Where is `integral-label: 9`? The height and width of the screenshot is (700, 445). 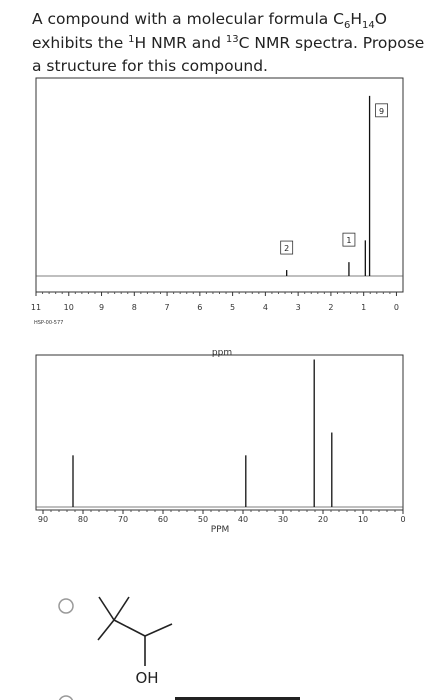
integral-label: 9 is located at coordinates (381, 111).